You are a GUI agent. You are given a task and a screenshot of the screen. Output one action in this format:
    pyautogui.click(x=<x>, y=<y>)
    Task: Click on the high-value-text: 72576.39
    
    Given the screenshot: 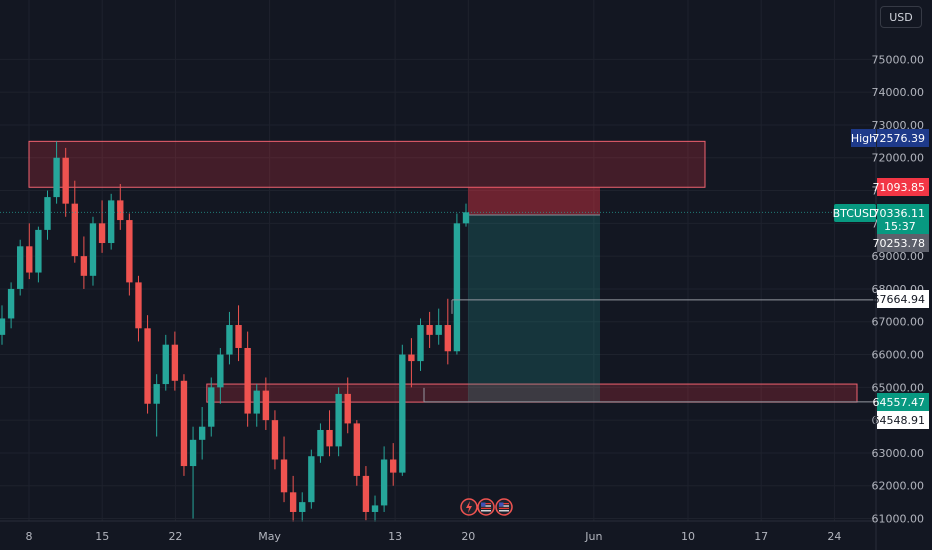 What is the action you would take?
    pyautogui.click(x=899, y=138)
    